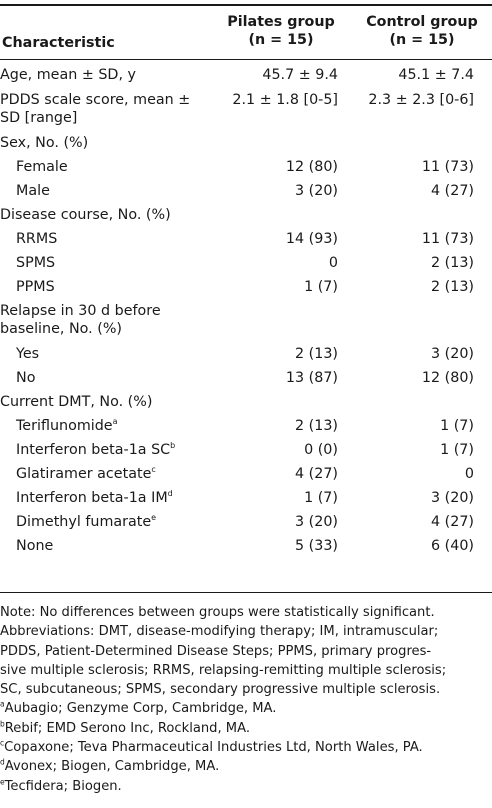 This screenshot has width=492, height=808. What do you see at coordinates (311, 378) in the screenshot?
I see `pilates-value: 13 (87)` at bounding box center [311, 378].